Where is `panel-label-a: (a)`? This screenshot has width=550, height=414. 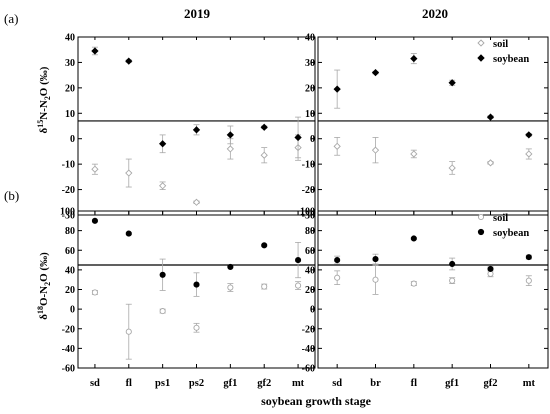 panel-label-a: (a) is located at coordinates (11, 18).